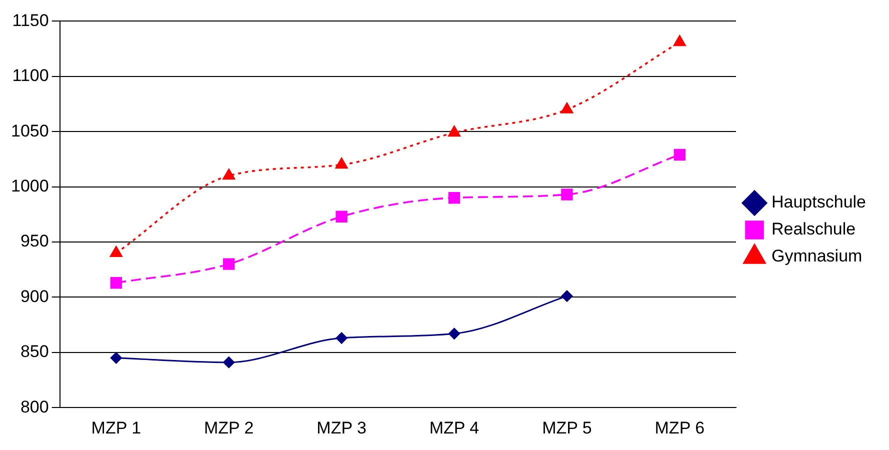  Describe the element at coordinates (454, 428) in the screenshot. I see `x-tick-label: MZP 4` at that location.